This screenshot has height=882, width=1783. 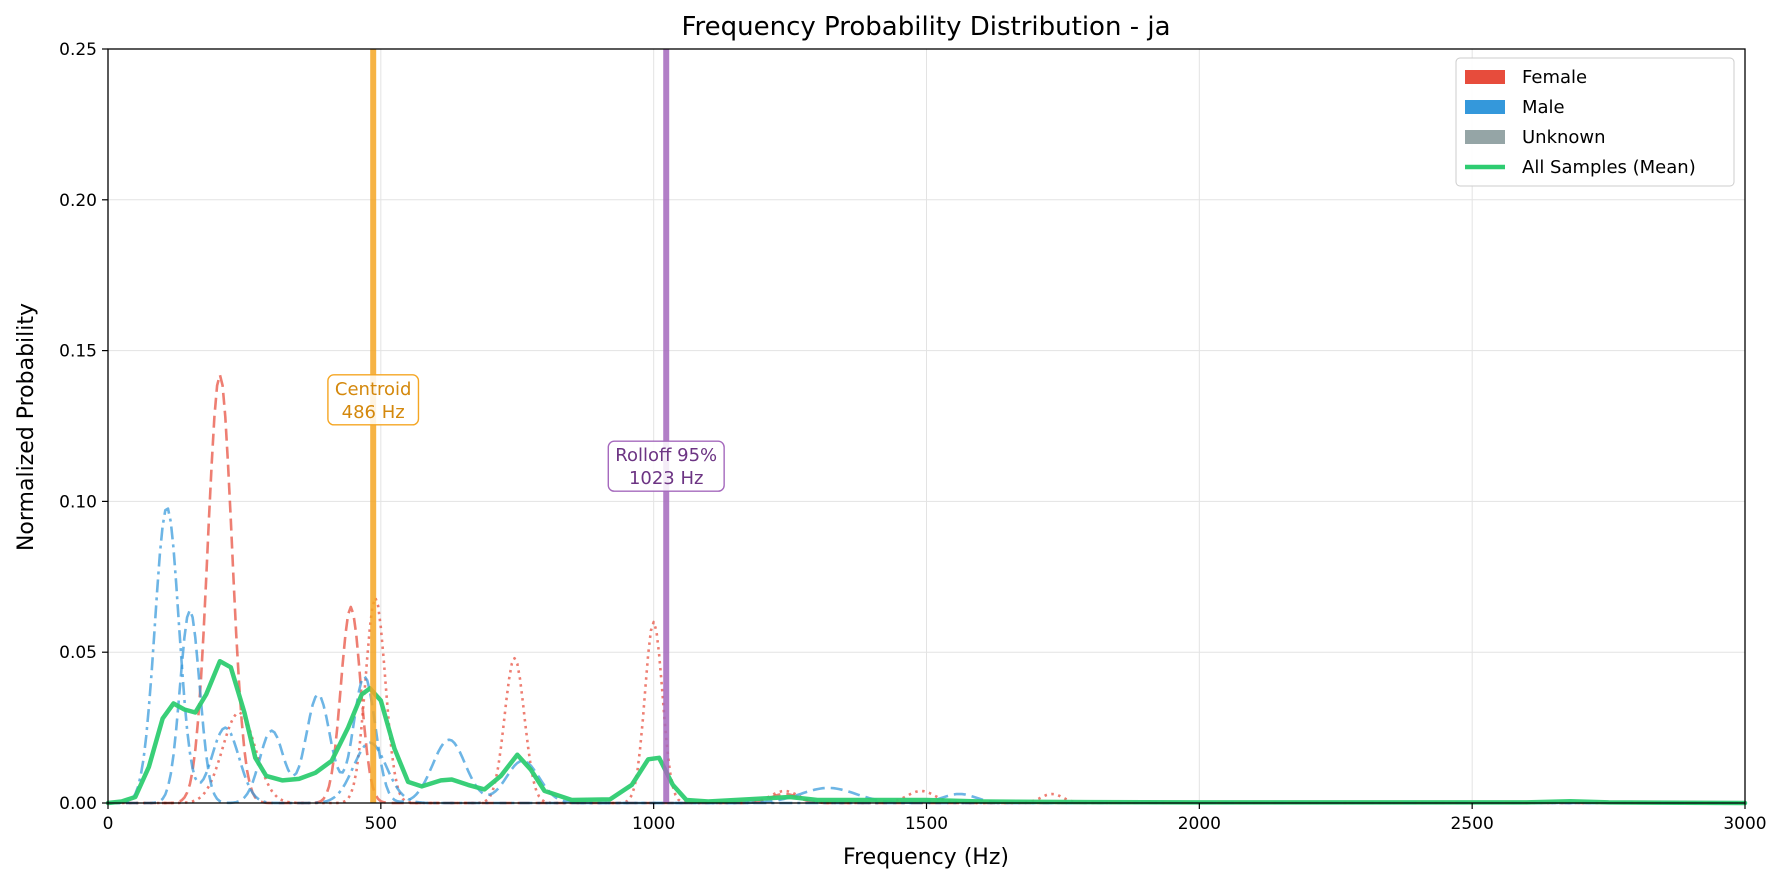 I want to click on y-tick-label: 0.15, so click(x=78, y=352).